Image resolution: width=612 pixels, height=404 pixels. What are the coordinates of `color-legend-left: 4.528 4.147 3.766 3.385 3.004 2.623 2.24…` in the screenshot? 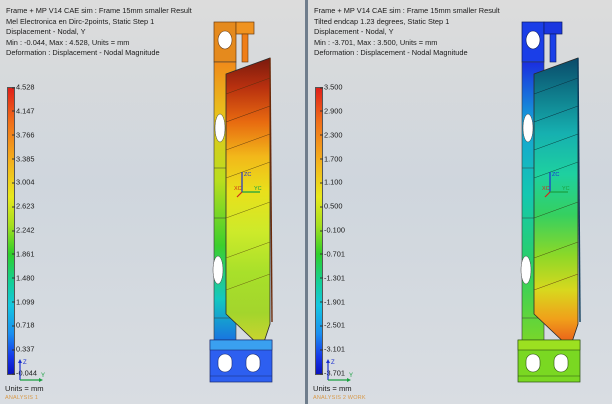 It's located at (34, 230).